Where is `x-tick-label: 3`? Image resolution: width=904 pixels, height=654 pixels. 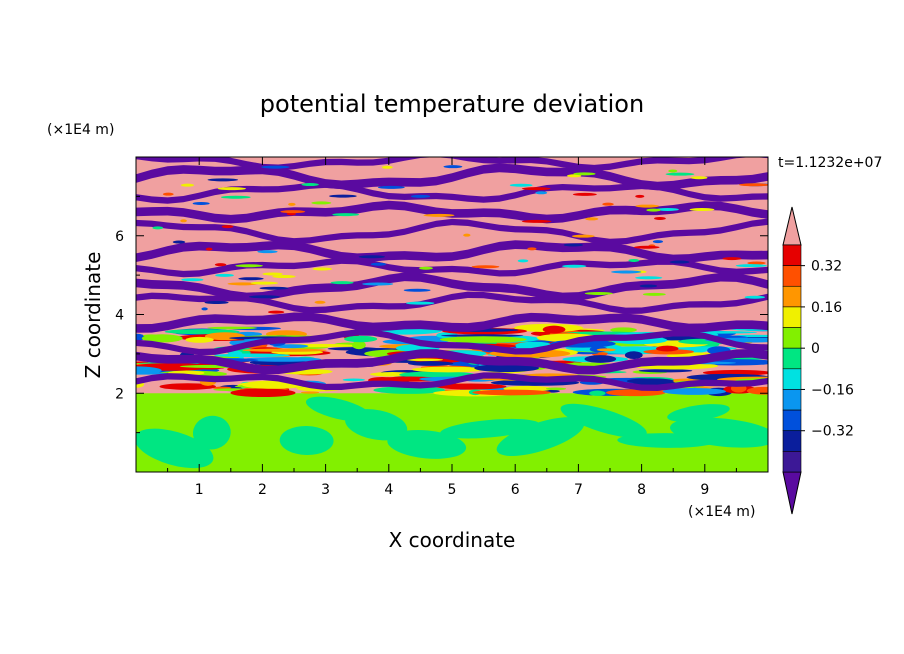
x-tick-label: 3 is located at coordinates (325, 490).